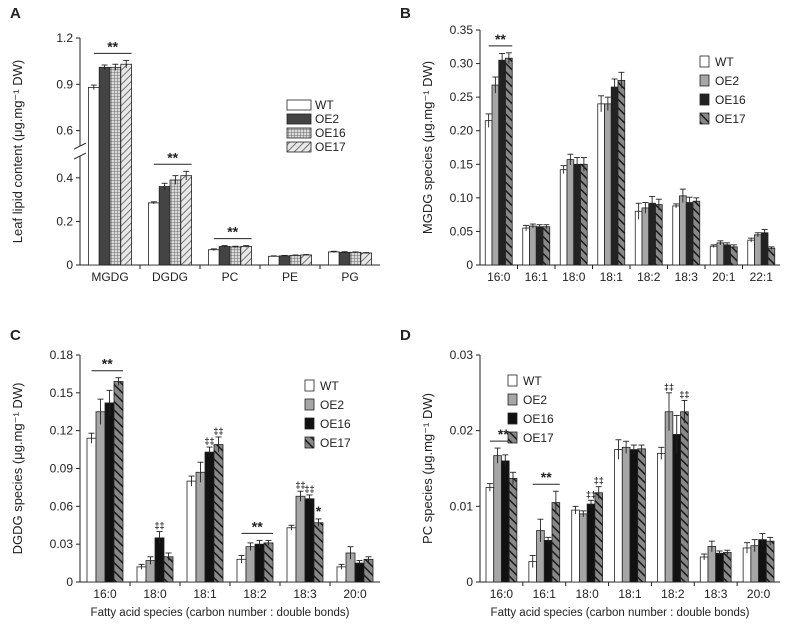  Describe the element at coordinates (538, 438) in the screenshot. I see `legend-label: OE17` at that location.